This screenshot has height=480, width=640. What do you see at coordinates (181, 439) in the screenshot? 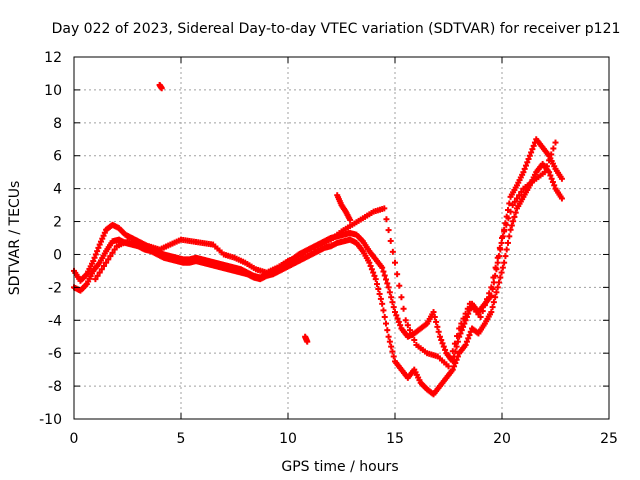
I see `x-tick-label: 5` at bounding box center [181, 439].